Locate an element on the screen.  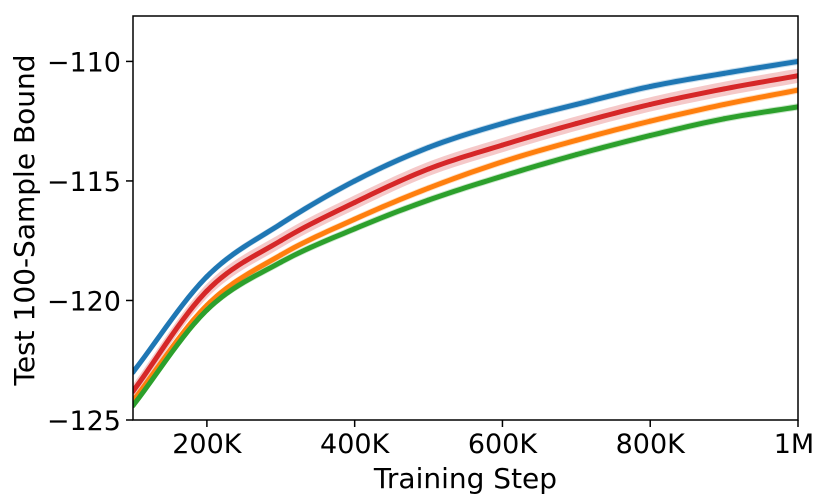
x-axis-label: Training Step is located at coordinates (465, 478).